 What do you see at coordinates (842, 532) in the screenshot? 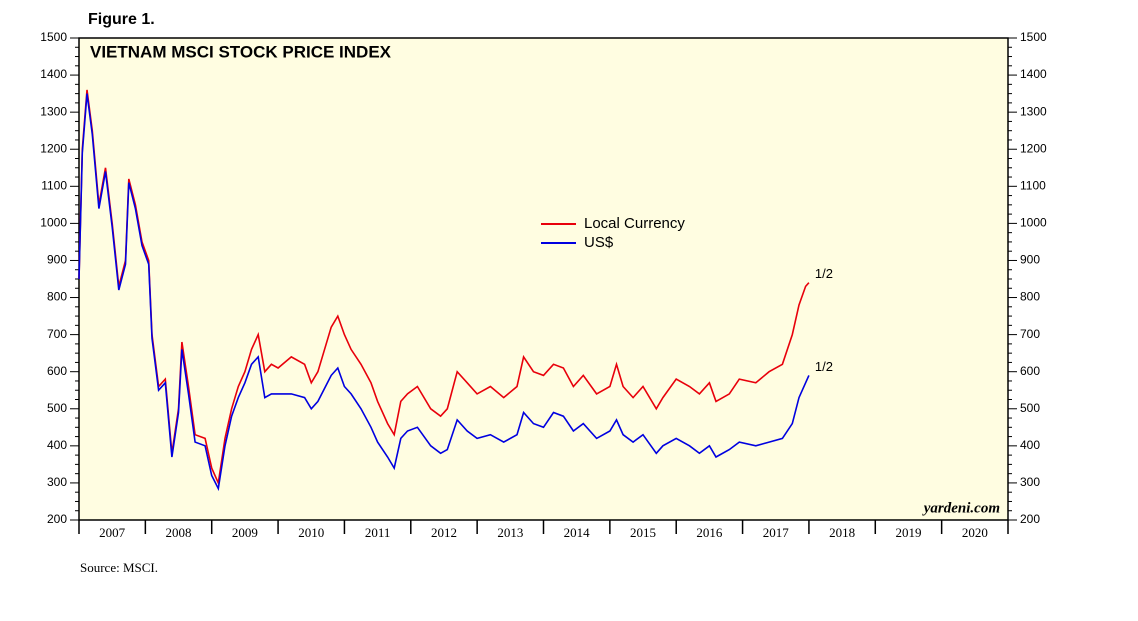
I see `x-tick-label: 2018` at bounding box center [842, 532].